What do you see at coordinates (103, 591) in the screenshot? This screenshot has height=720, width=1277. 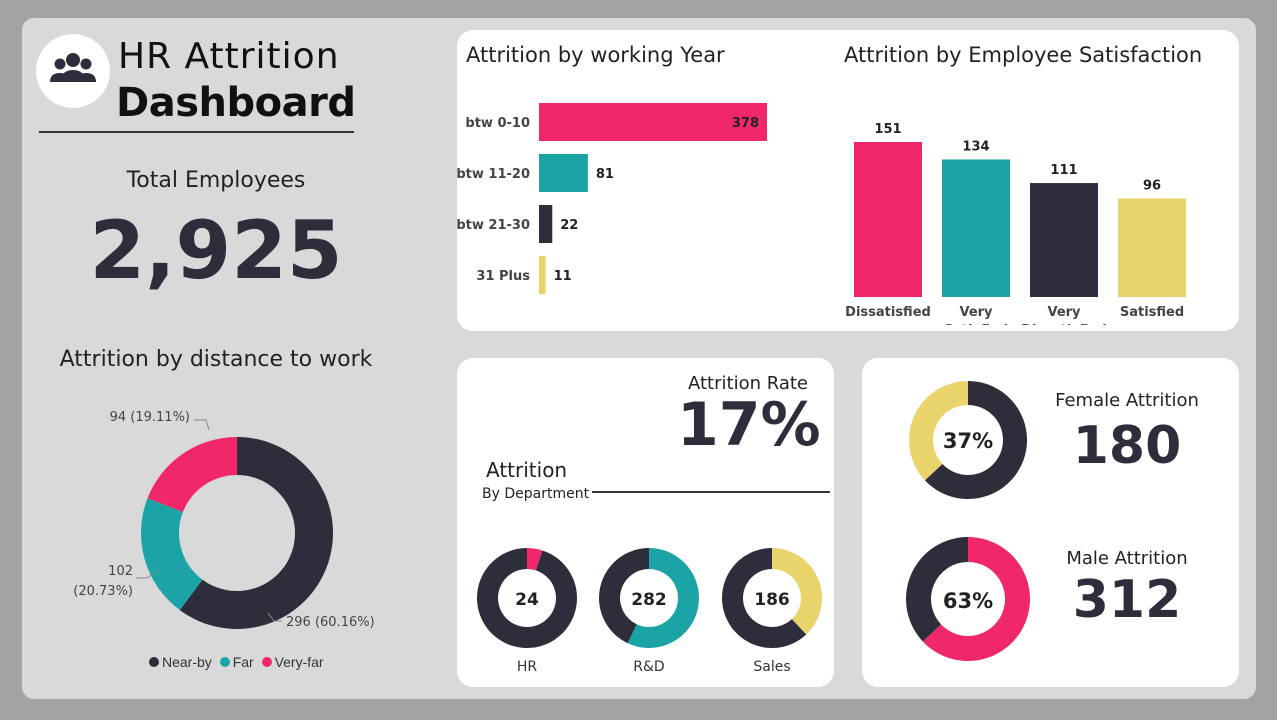 I see `distance-label-far-pct: (20.73%)` at bounding box center [103, 591].